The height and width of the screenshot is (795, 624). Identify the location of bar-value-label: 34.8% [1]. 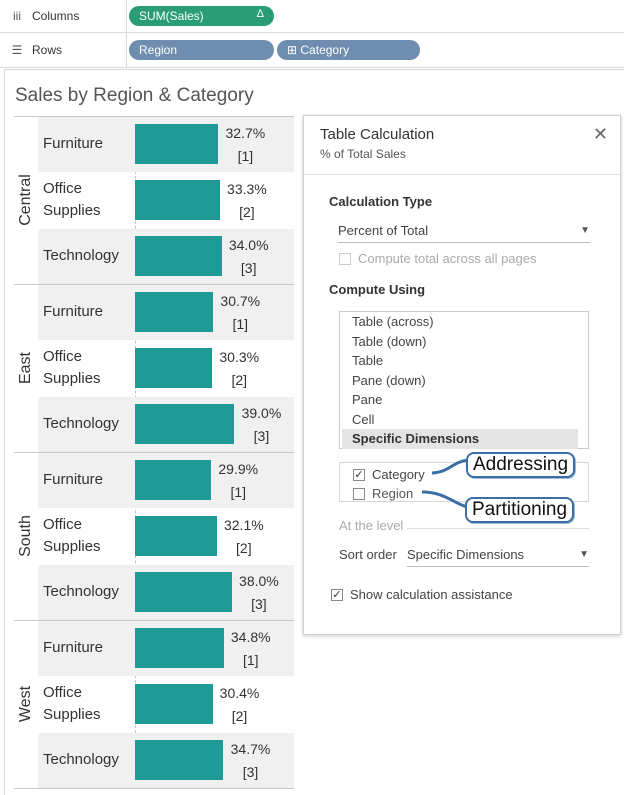
(251, 649).